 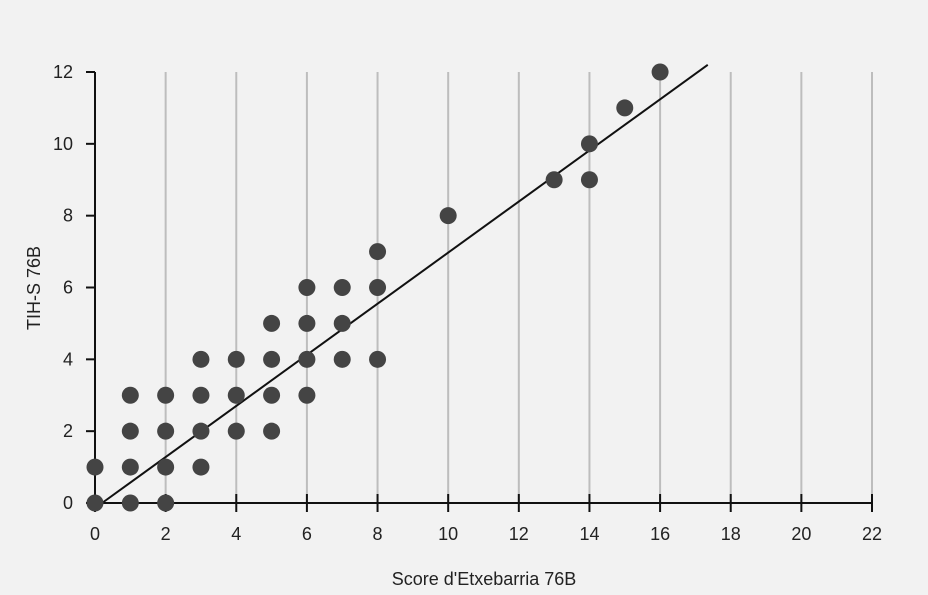 What do you see at coordinates (236, 534) in the screenshot?
I see `x-tick-label: 4` at bounding box center [236, 534].